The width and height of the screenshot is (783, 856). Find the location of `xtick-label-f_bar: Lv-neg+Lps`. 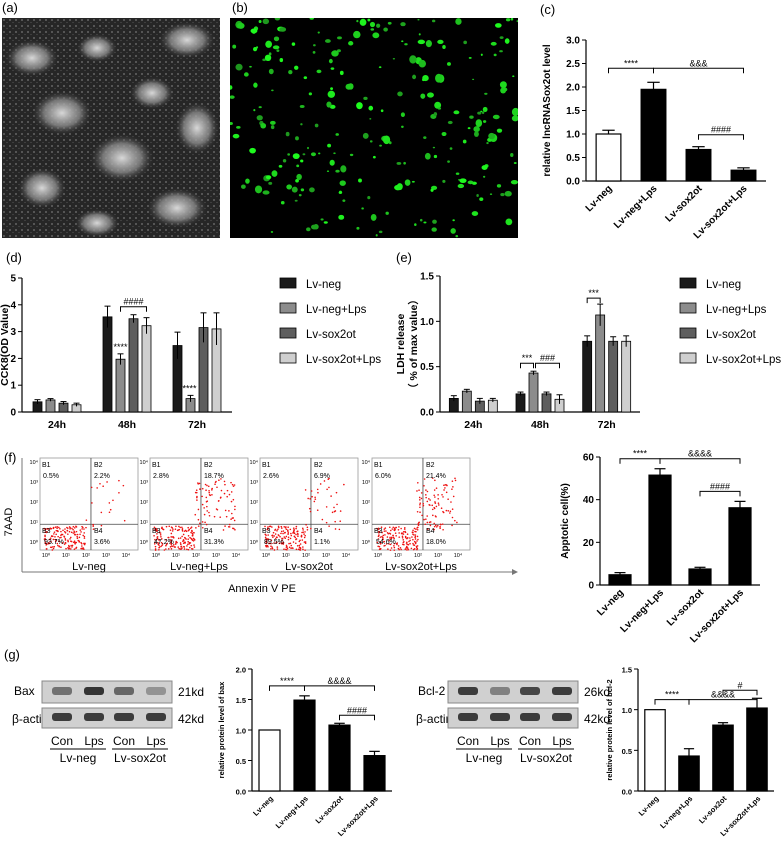

xtick-label-f_bar: Lv-neg+Lps is located at coordinates (642, 611).